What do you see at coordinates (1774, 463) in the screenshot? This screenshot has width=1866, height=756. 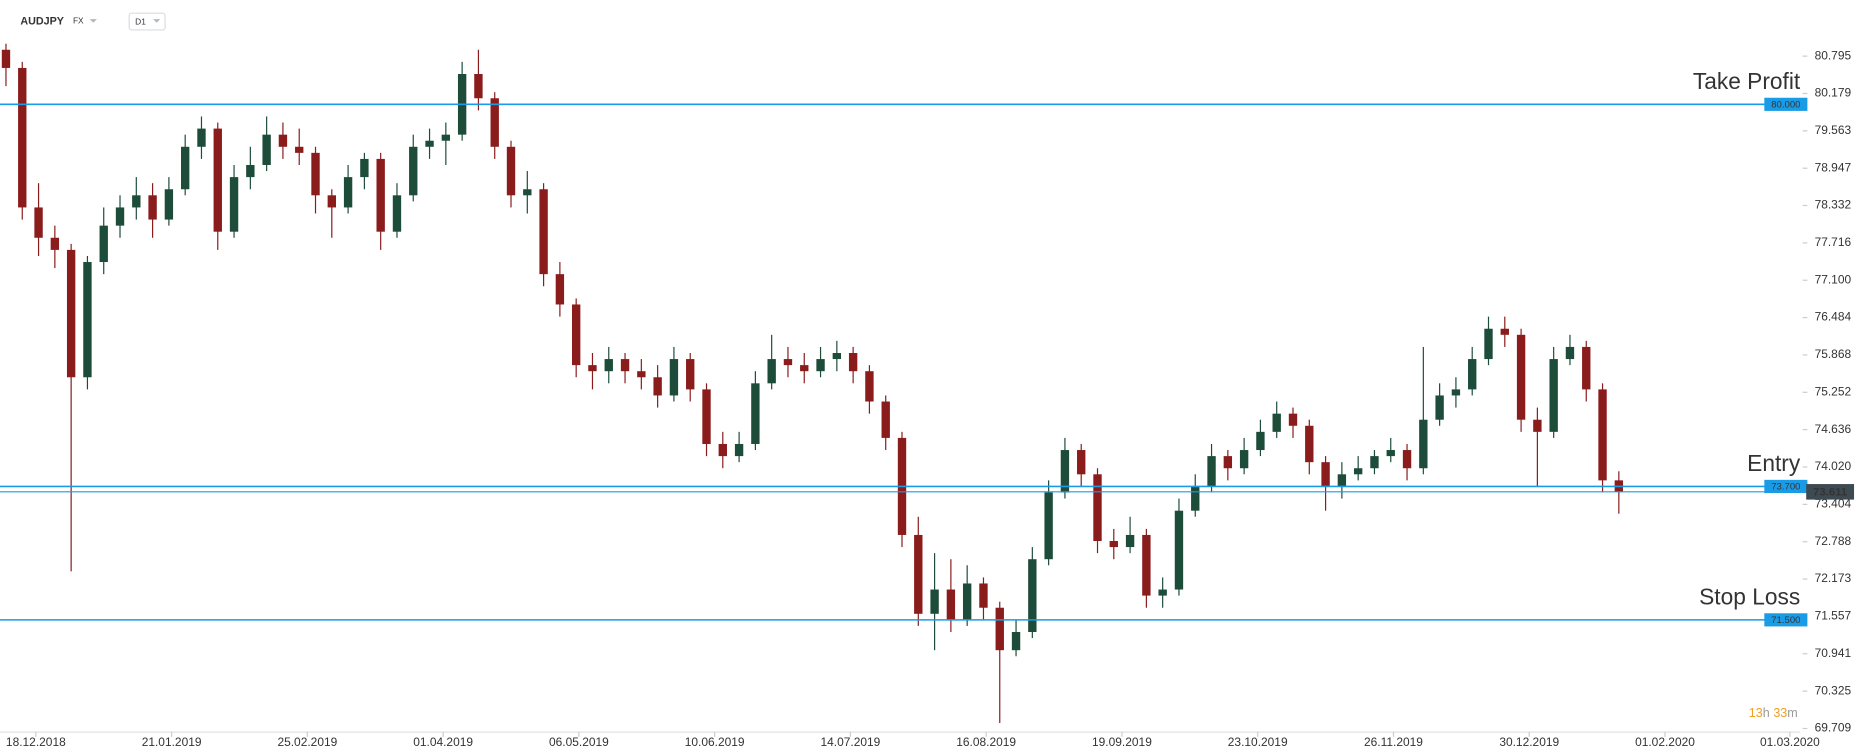 I see `level-name: Entry` at bounding box center [1774, 463].